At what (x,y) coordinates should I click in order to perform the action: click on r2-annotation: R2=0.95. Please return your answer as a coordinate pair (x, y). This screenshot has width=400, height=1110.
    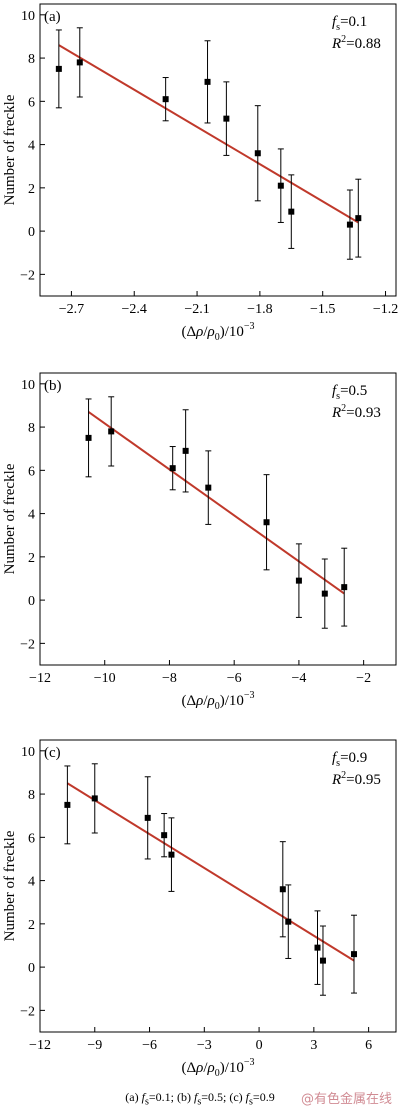
    Looking at the image, I should click on (356, 779).